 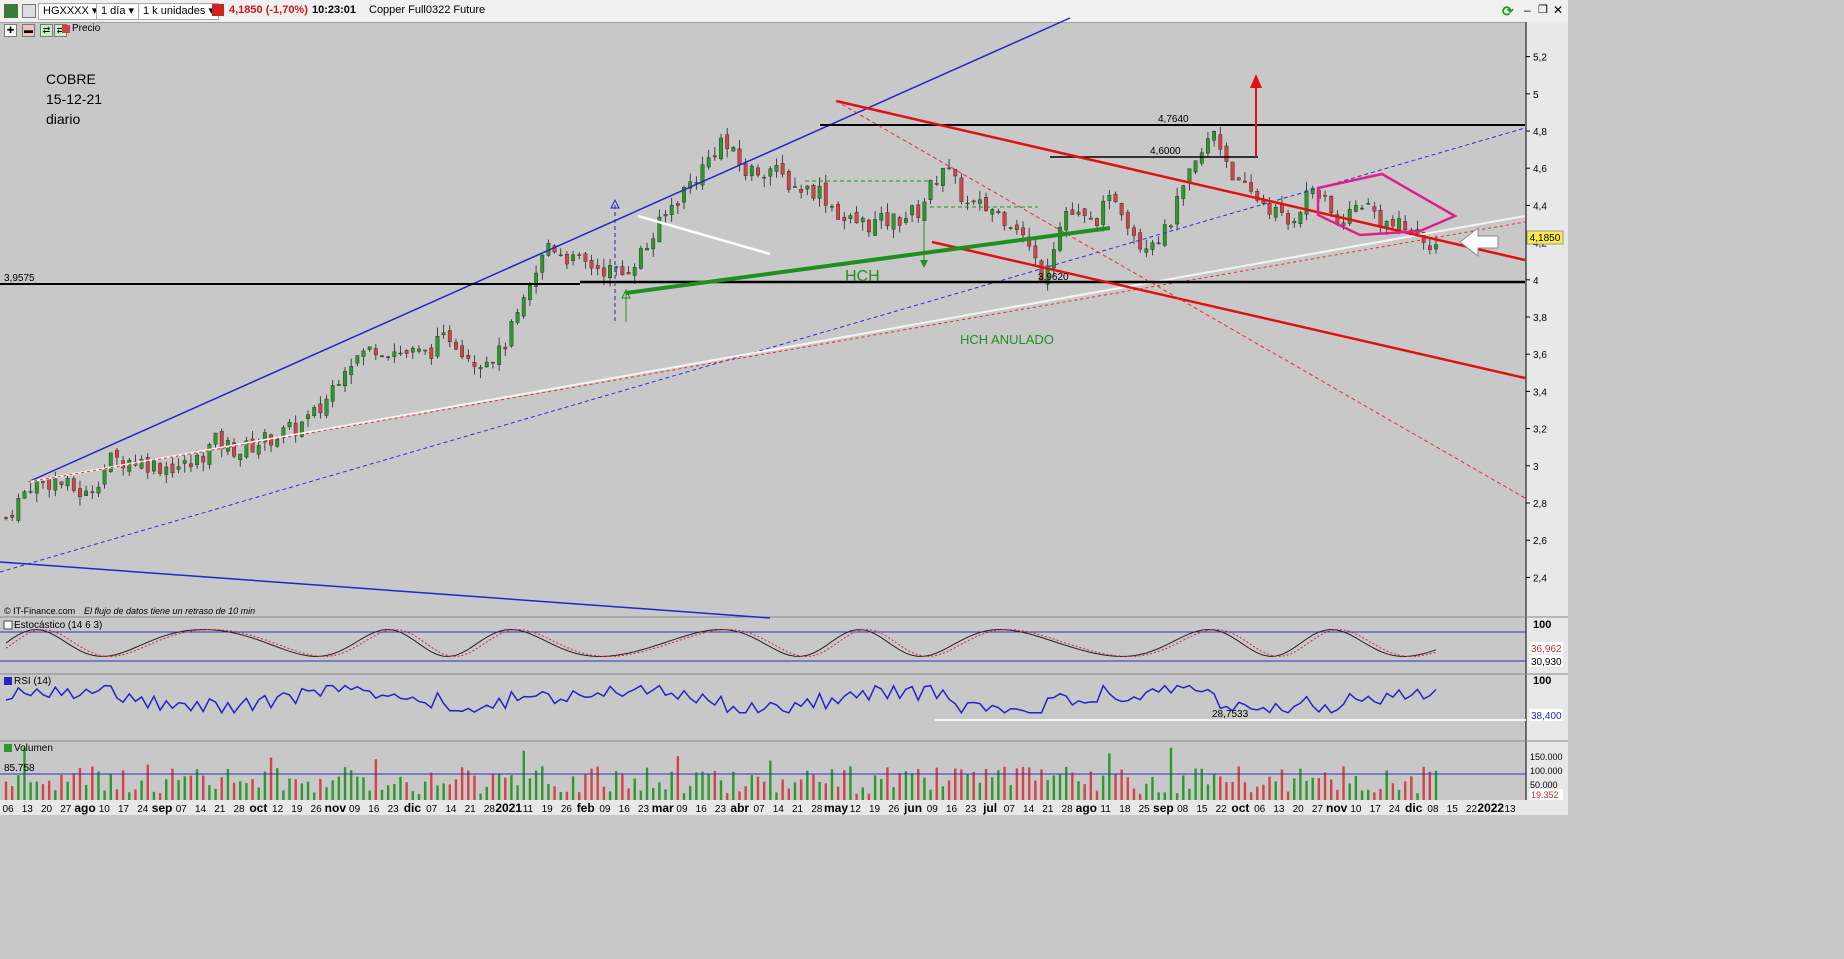 I want to click on red-channel-upper, so click(x=1180, y=180).